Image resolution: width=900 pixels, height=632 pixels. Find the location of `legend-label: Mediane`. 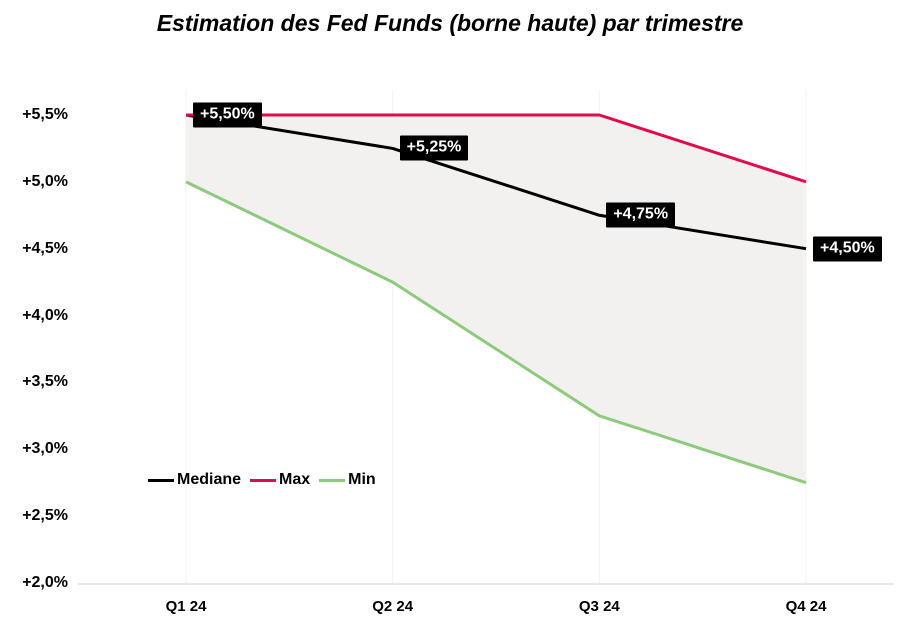

legend-label: Mediane is located at coordinates (209, 479).